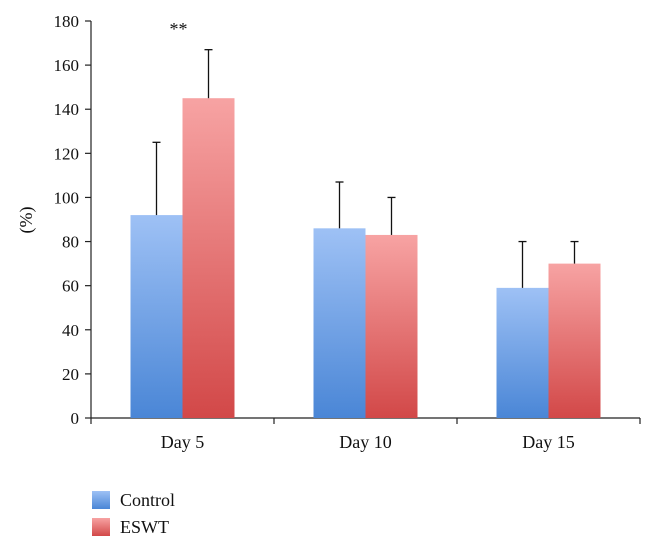 This screenshot has width=650, height=549. Describe the element at coordinates (67, 153) in the screenshot. I see `y-tick-label: 120` at that location.